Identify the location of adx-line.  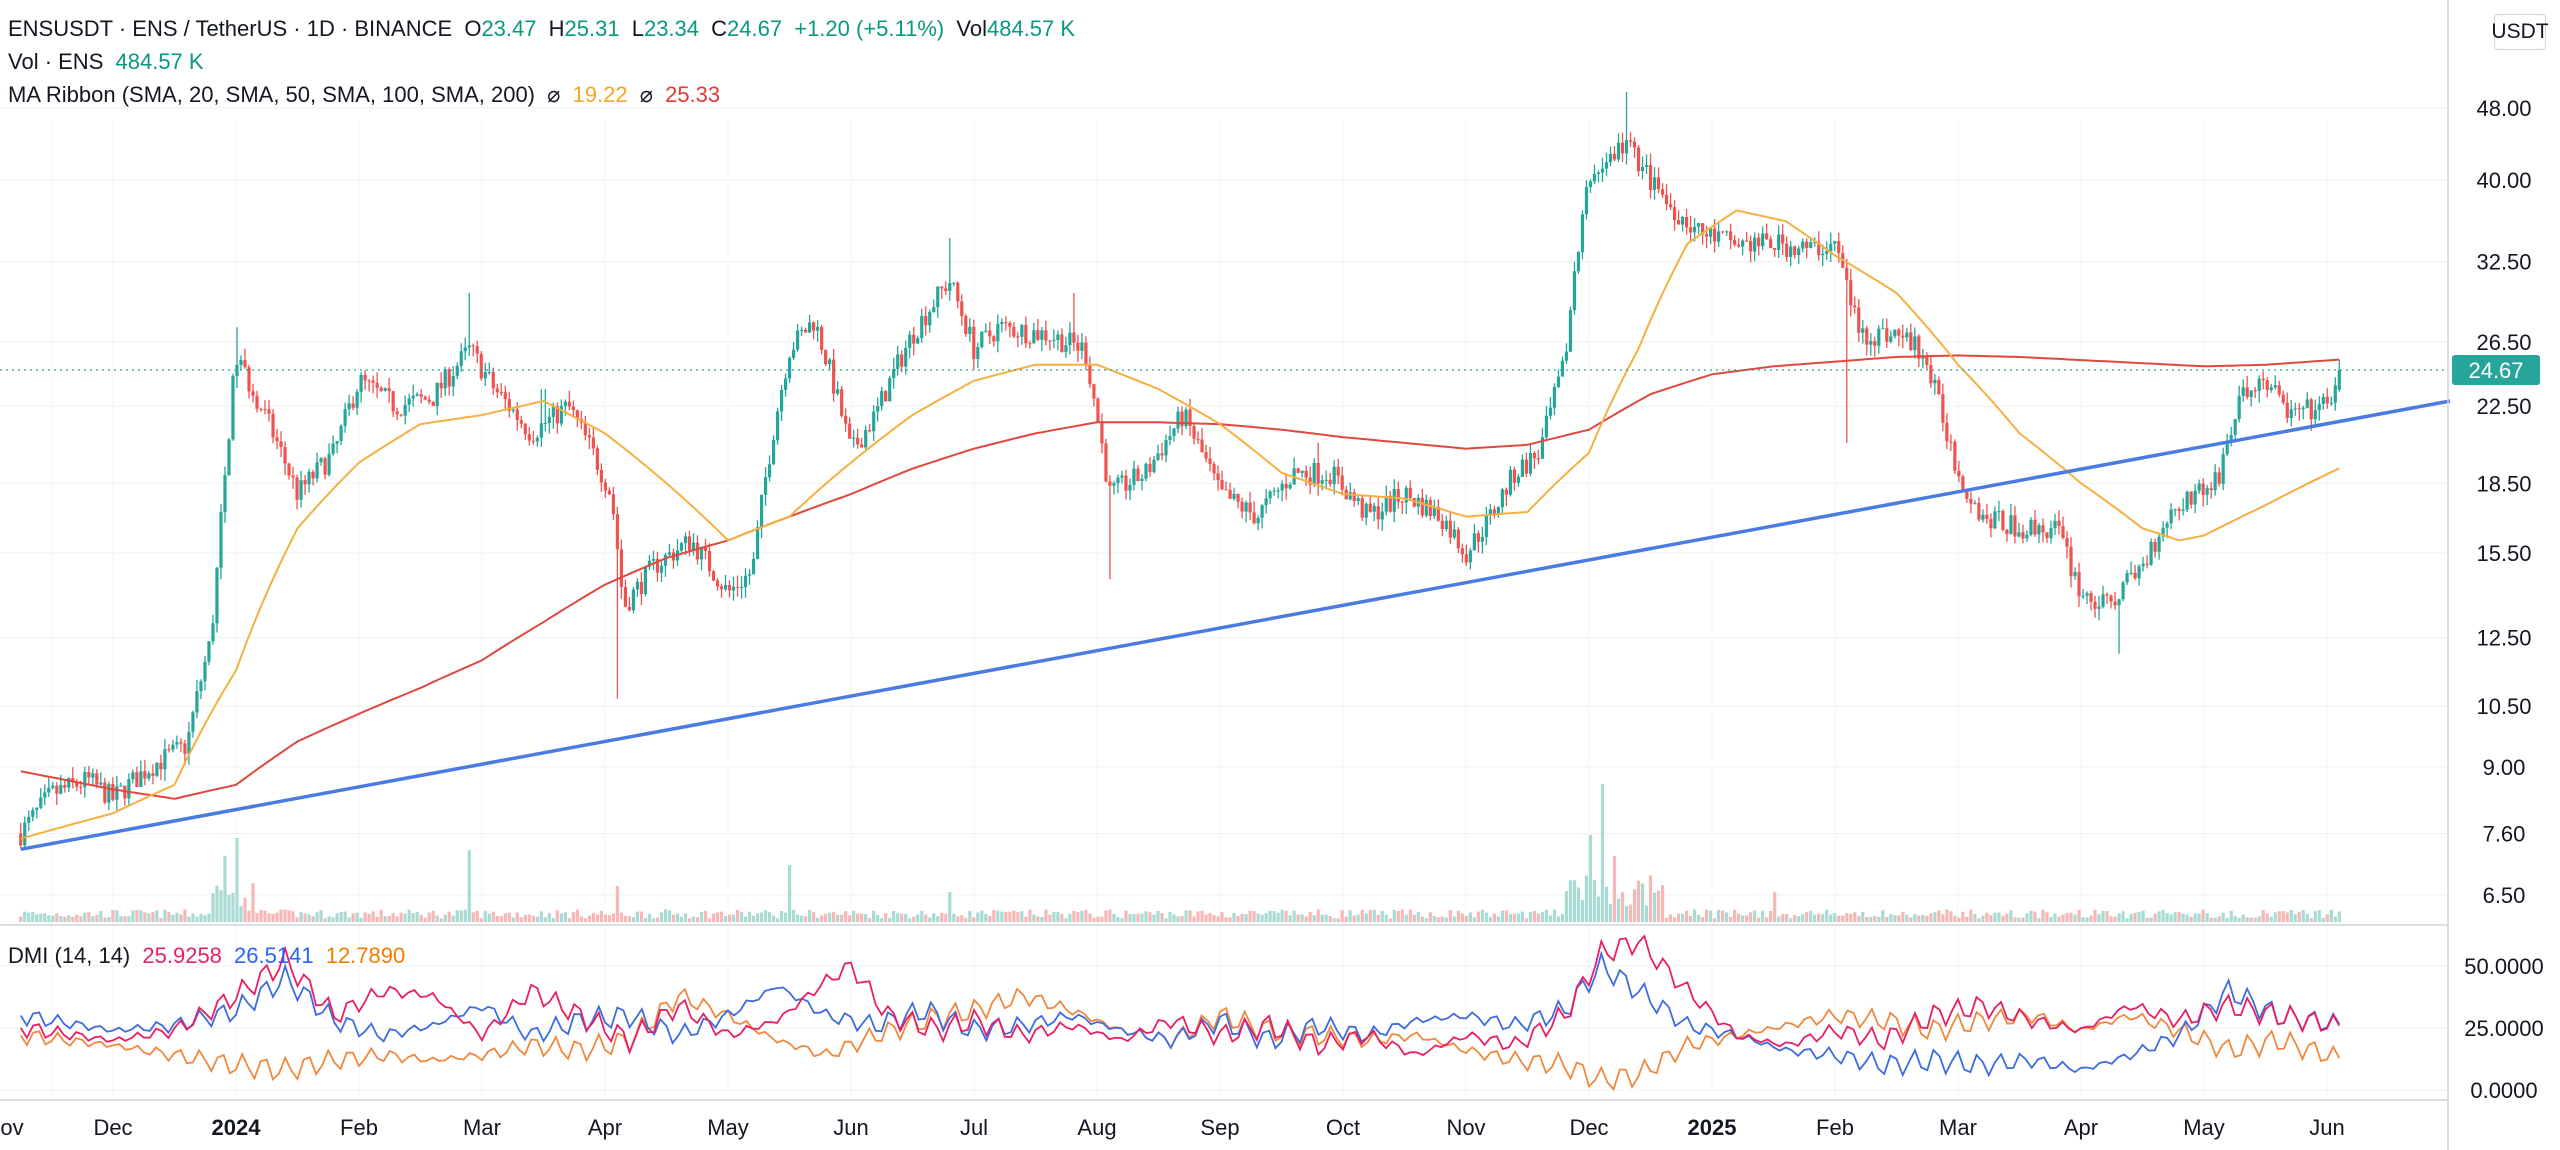
(1180, 1039).